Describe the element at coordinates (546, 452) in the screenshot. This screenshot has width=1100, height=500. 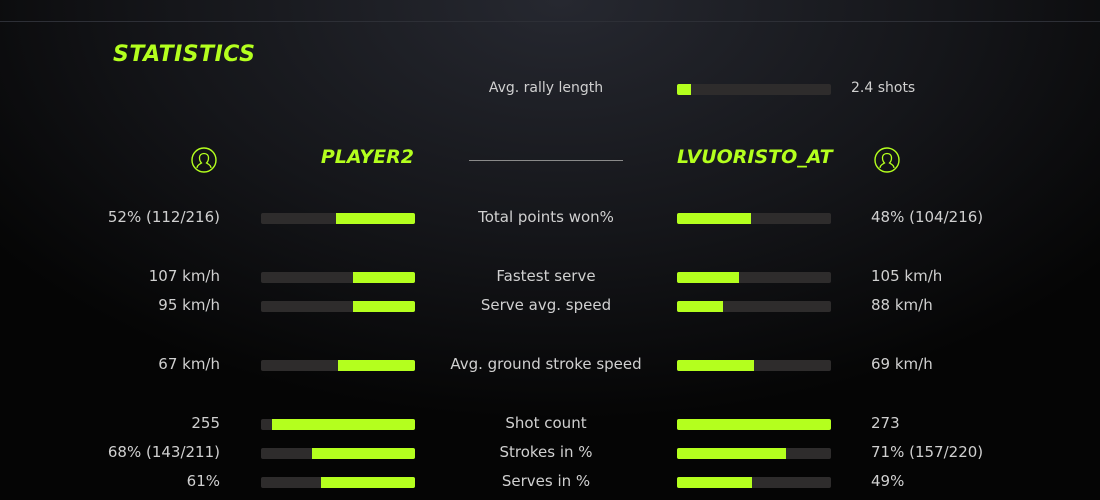
I see `stat-label: Strokes in %` at that location.